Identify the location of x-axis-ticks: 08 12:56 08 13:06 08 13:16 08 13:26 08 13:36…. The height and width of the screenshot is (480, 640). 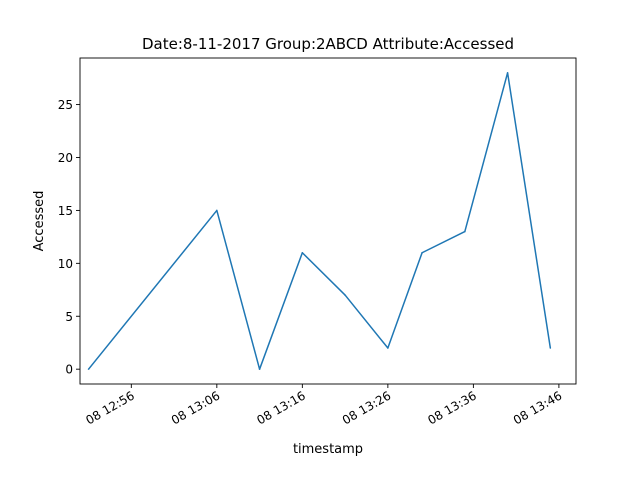
(323, 405).